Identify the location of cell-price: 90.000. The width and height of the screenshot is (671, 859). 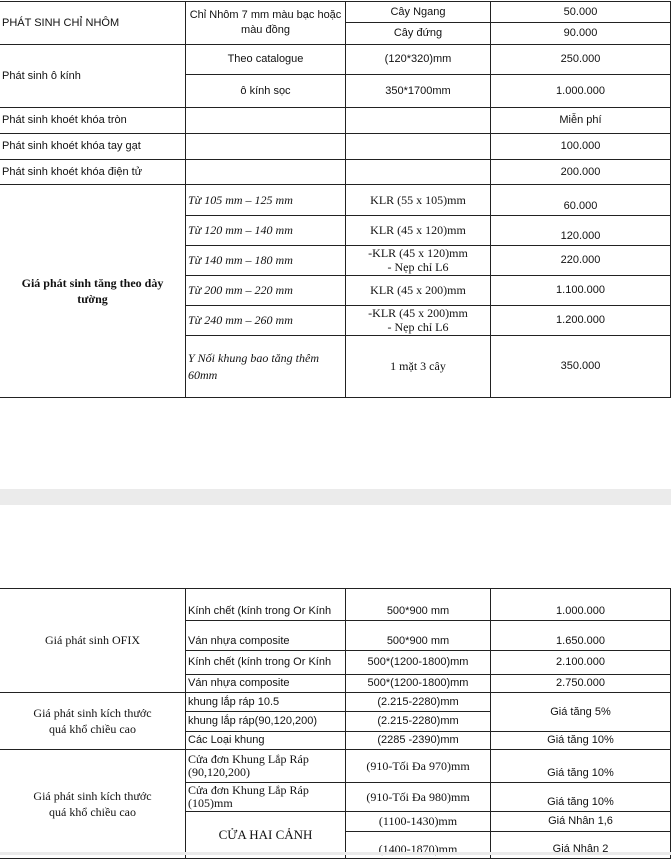
(580, 33).